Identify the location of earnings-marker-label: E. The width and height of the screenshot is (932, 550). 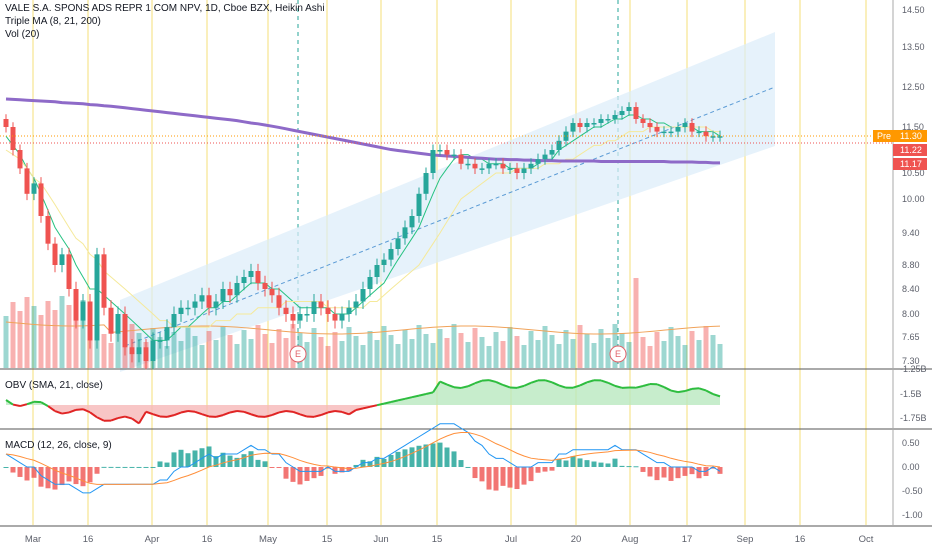
(298, 354).